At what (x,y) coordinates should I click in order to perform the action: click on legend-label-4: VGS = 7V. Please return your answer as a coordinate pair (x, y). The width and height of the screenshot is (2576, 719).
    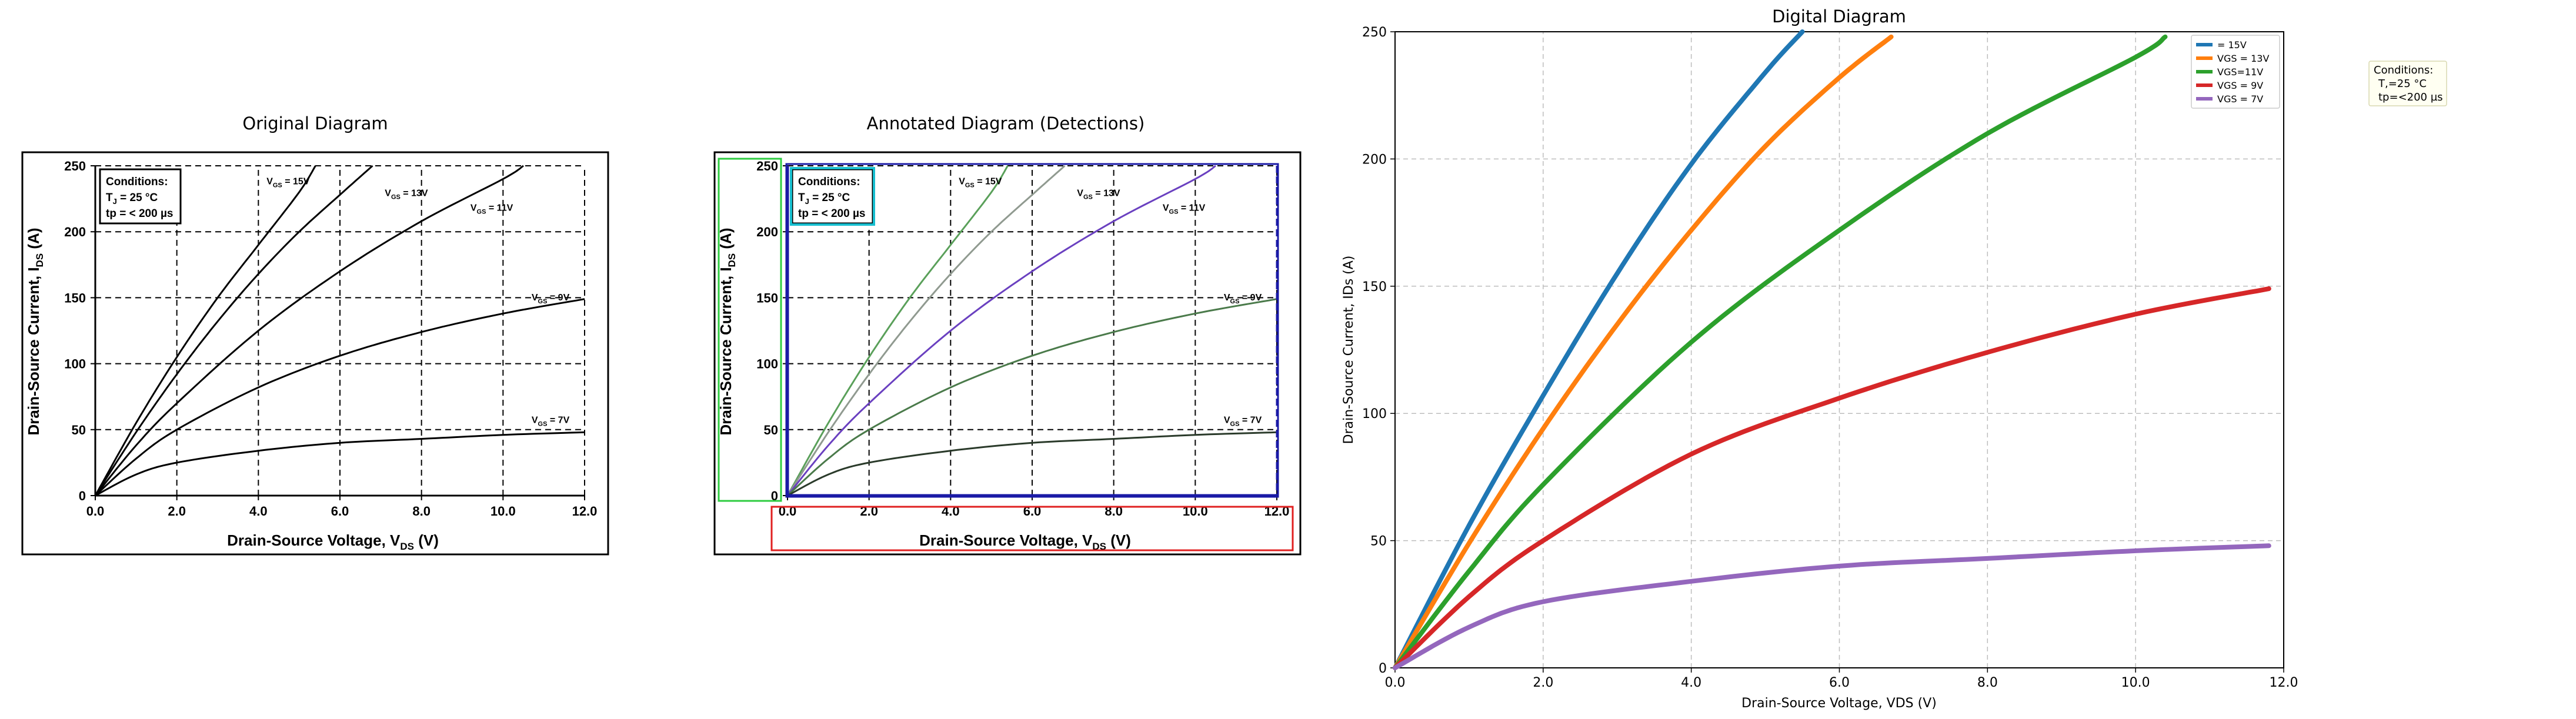
    Looking at the image, I should click on (2240, 99).